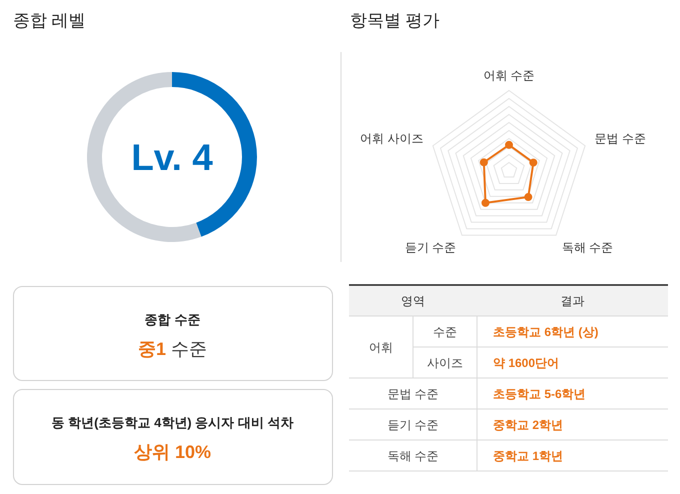 Image resolution: width=680 pixels, height=494 pixels. Describe the element at coordinates (173, 452) in the screenshot. I see `text: 상위 10%` at that location.